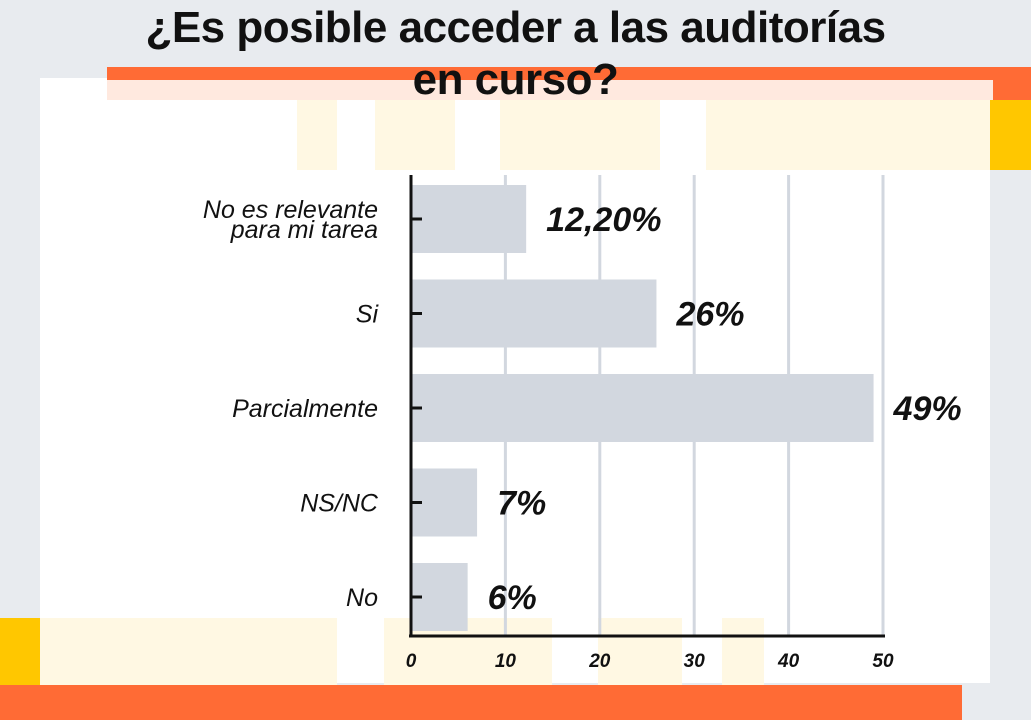 The width and height of the screenshot is (1031, 720). I want to click on value-label-4: 6%, so click(512, 598).